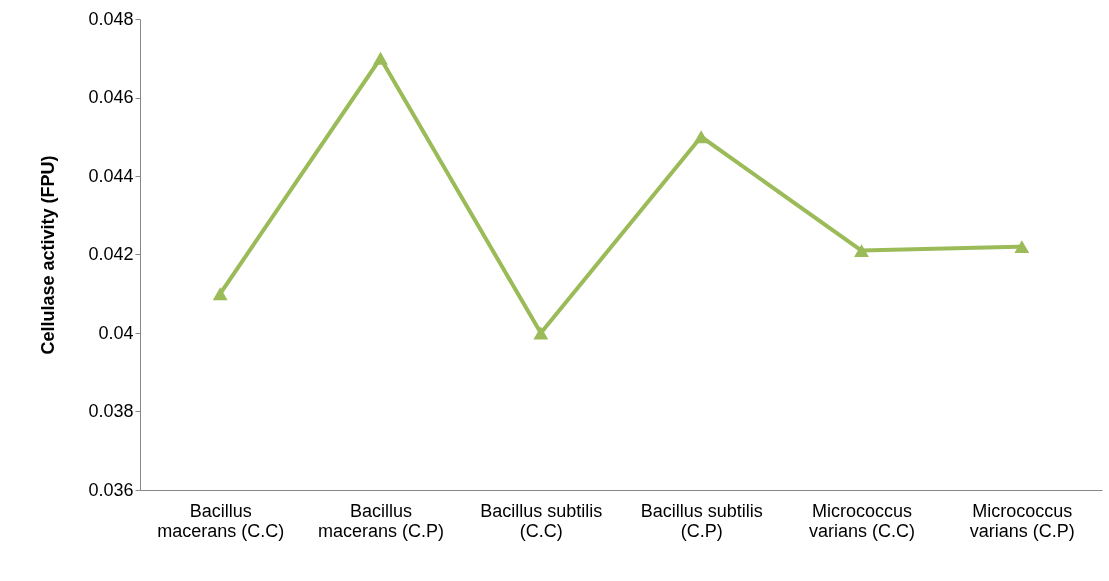  I want to click on y-tick-label: 0.036, so click(111, 489).